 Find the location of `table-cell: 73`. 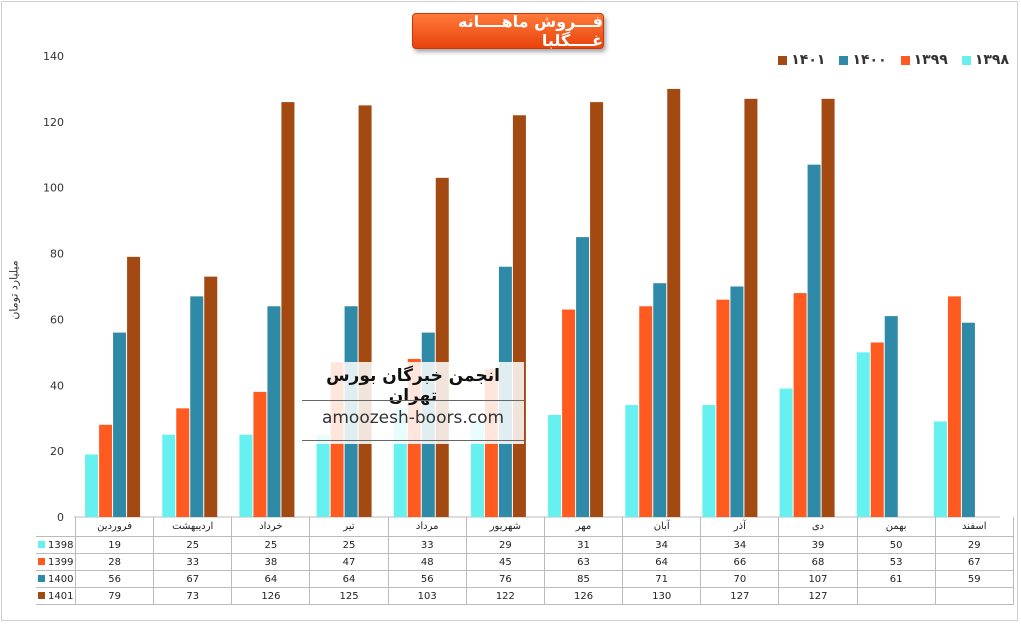

table-cell: 73 is located at coordinates (193, 596).